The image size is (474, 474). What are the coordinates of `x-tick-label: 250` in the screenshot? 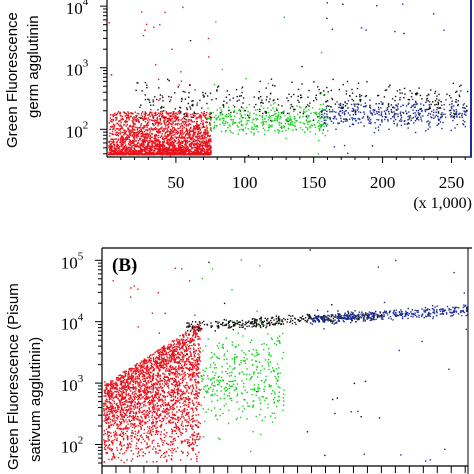 It's located at (452, 182).